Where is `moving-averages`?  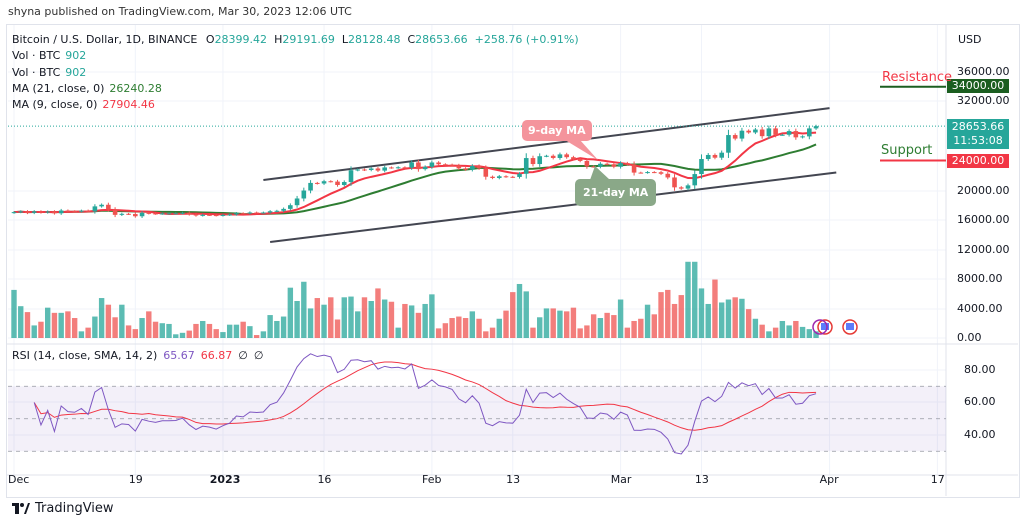 moving-averages is located at coordinates (415, 173).